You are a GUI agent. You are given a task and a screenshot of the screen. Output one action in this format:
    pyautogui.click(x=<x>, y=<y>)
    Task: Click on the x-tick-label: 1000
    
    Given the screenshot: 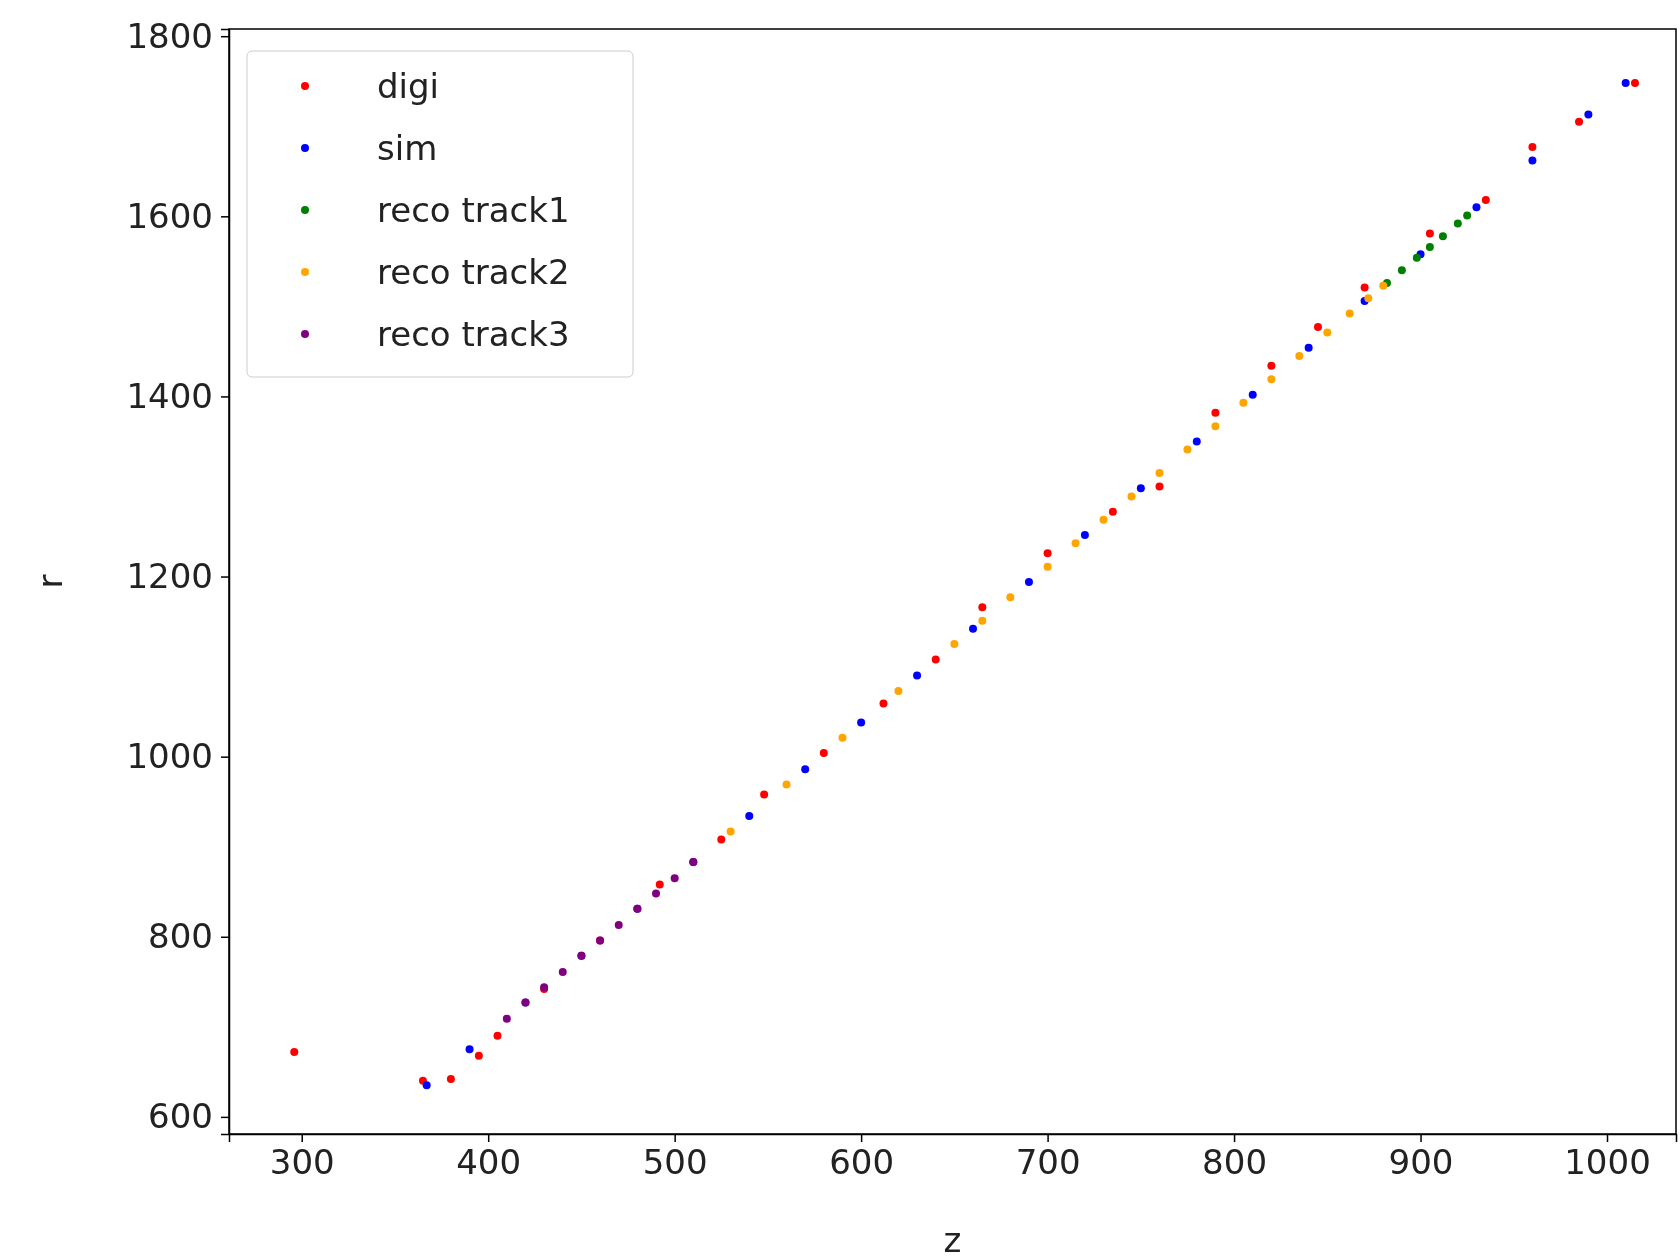 What is the action you would take?
    pyautogui.click(x=1607, y=1162)
    